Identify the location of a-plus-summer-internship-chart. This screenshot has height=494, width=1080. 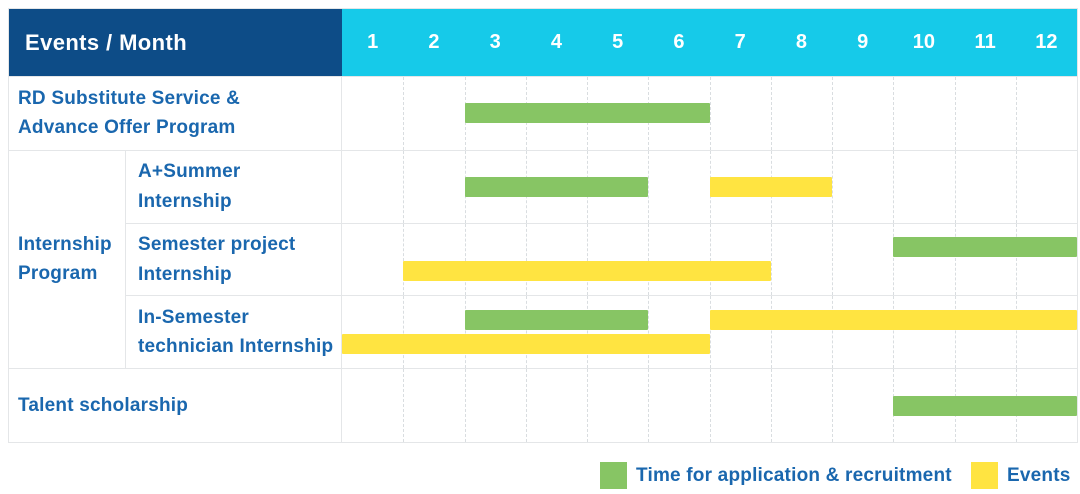
(709, 186).